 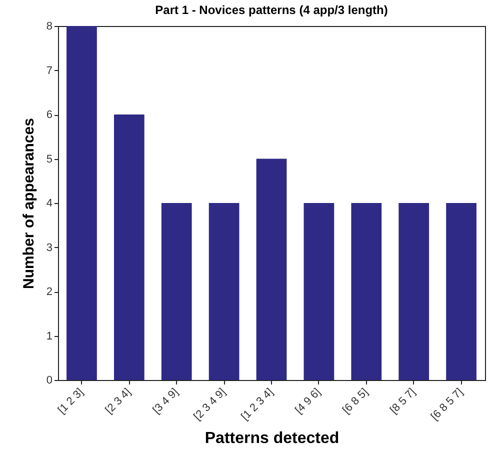 What do you see at coordinates (271, 10) in the screenshot?
I see `chart-title: Part 1 - Novices patterns (4 app/3 length)` at bounding box center [271, 10].